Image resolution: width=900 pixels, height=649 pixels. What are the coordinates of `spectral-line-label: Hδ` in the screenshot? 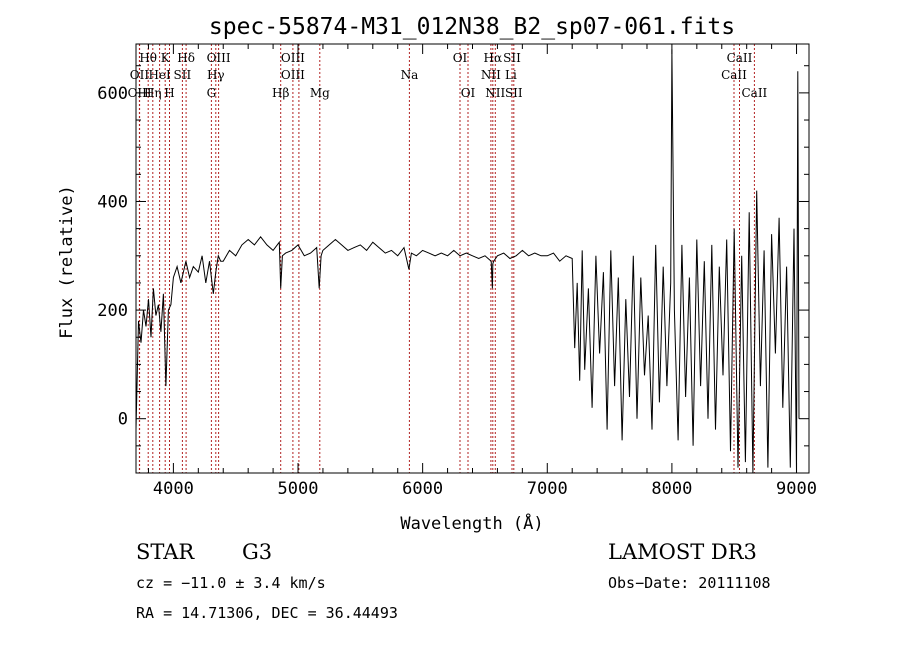 It's located at (186, 58).